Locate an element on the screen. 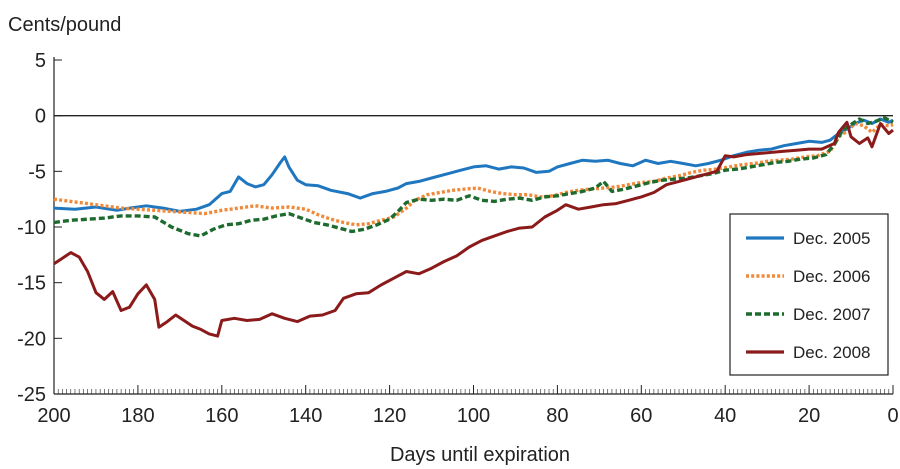  y-tick-label: 0 is located at coordinates (40, 117).